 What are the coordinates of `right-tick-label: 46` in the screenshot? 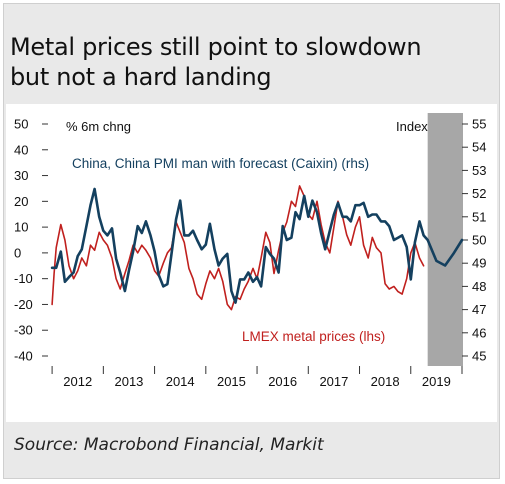 It's located at (479, 332).